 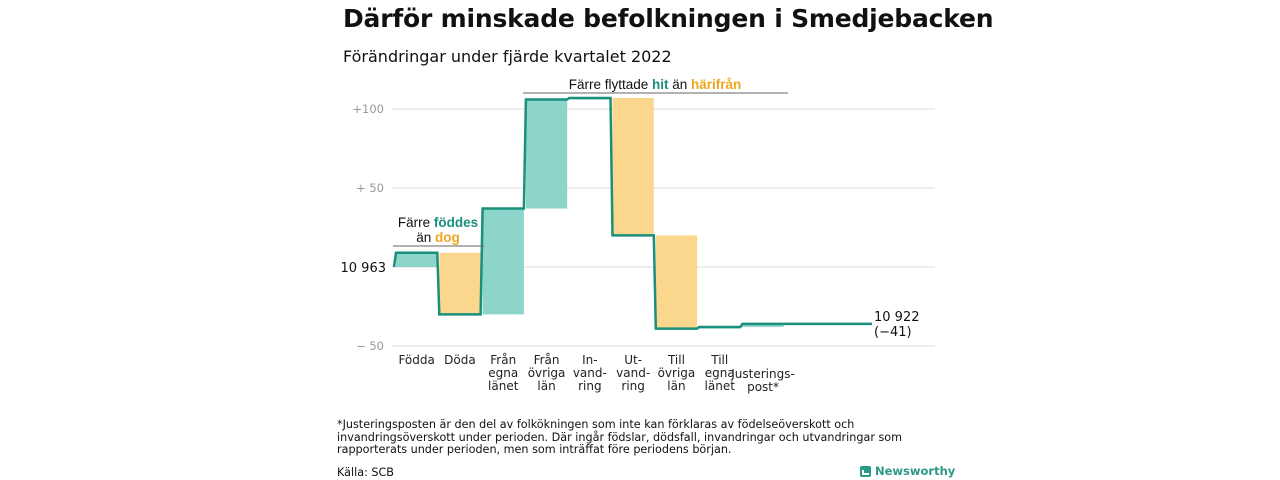 What do you see at coordinates (365, 472) in the screenshot?
I see `source-note: Källa: SCB` at bounding box center [365, 472].